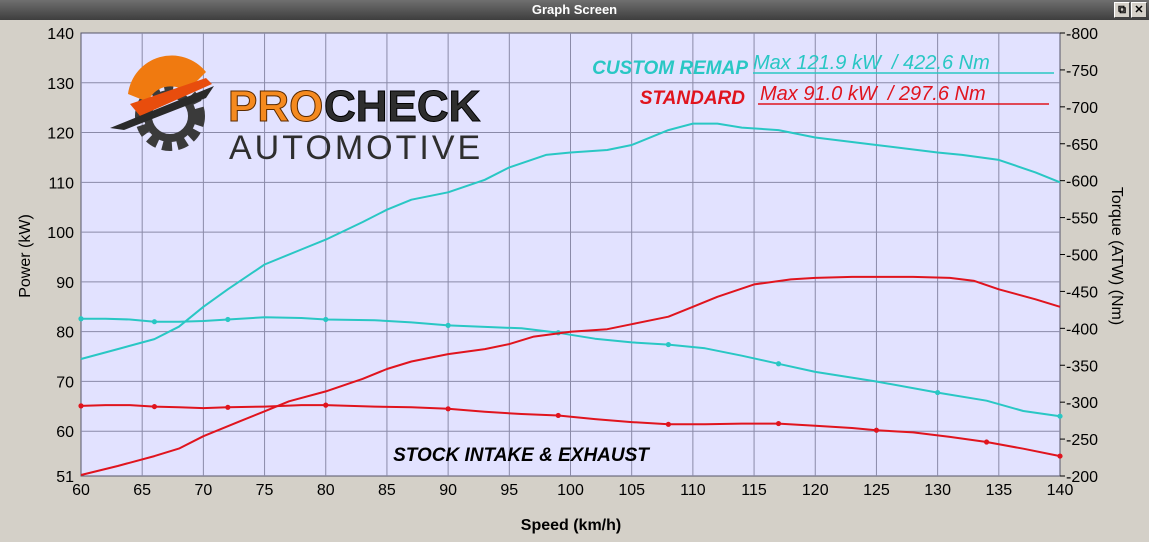 Image resolution: width=1149 pixels, height=542 pixels. What do you see at coordinates (60, 34) in the screenshot?
I see `y-tick-label: 140` at bounding box center [60, 34].